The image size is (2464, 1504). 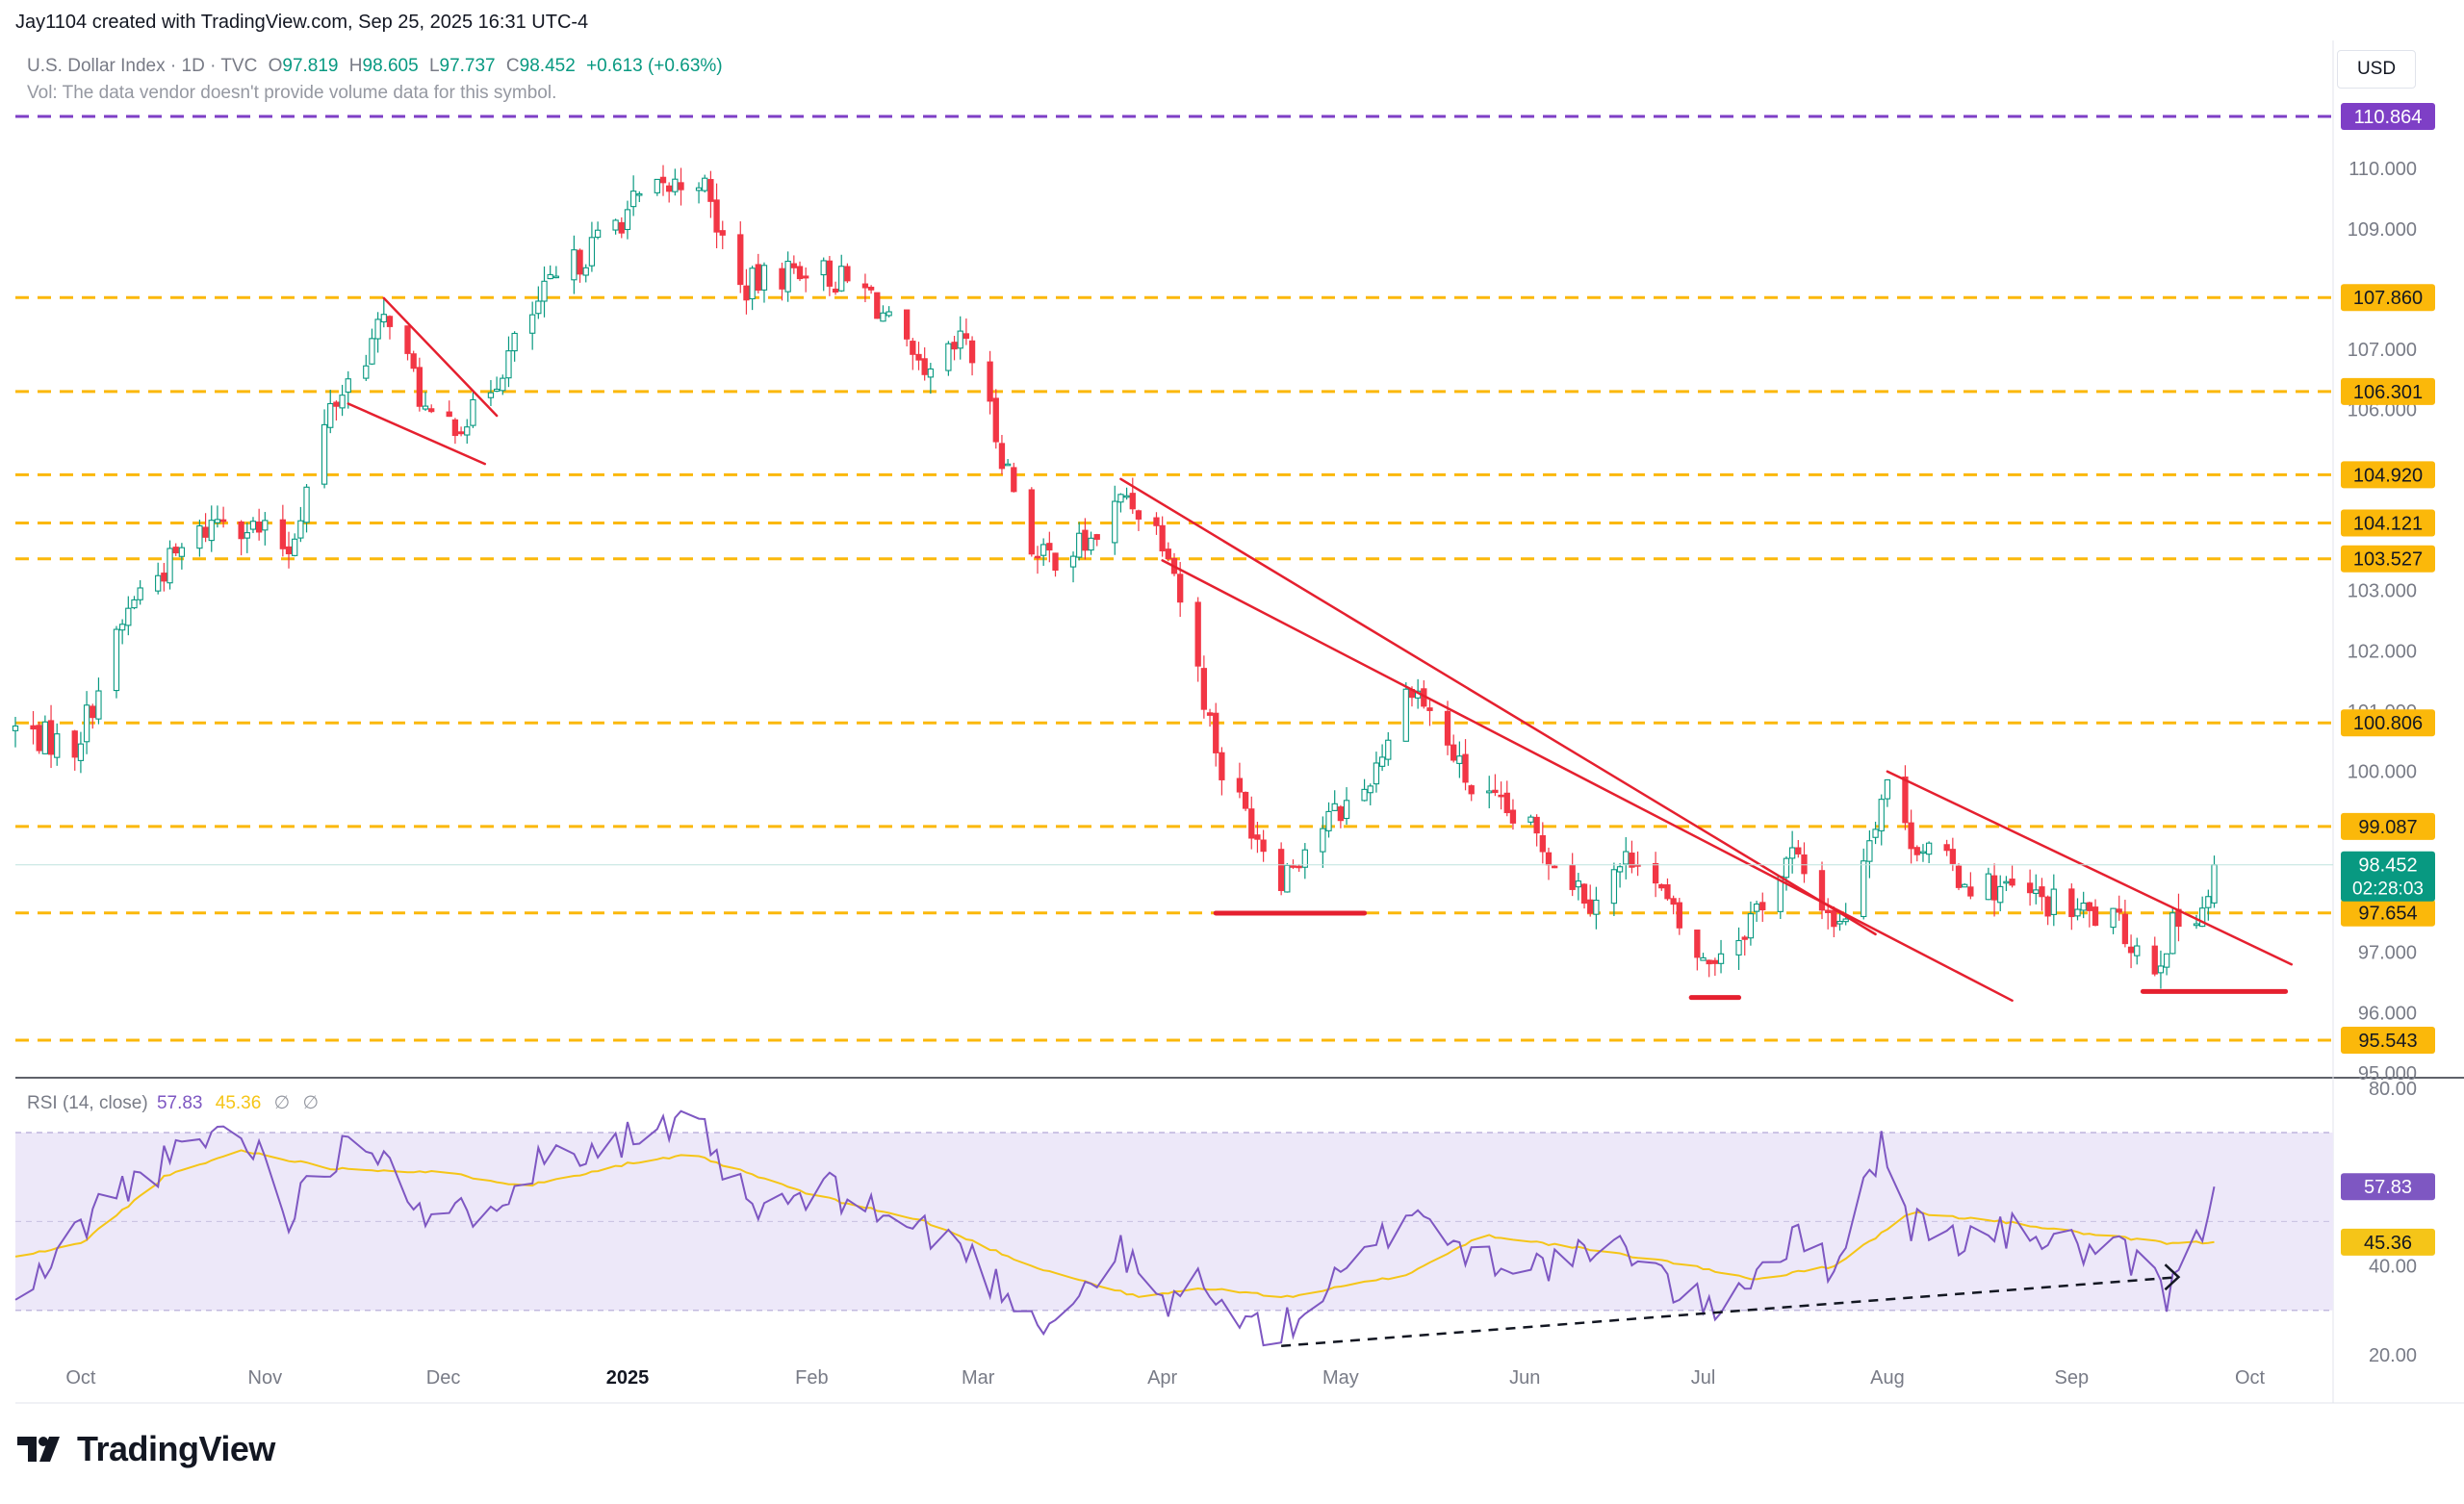 I want to click on price-tick-label-4: 103.000, so click(x=2382, y=592).